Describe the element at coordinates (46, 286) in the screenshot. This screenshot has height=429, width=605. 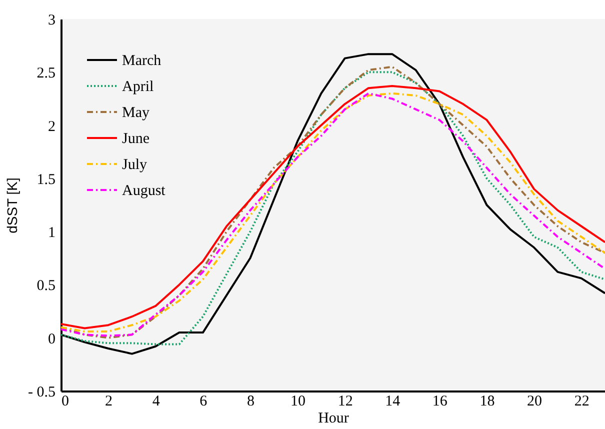
I see `y-tick-label: 0.5` at that location.